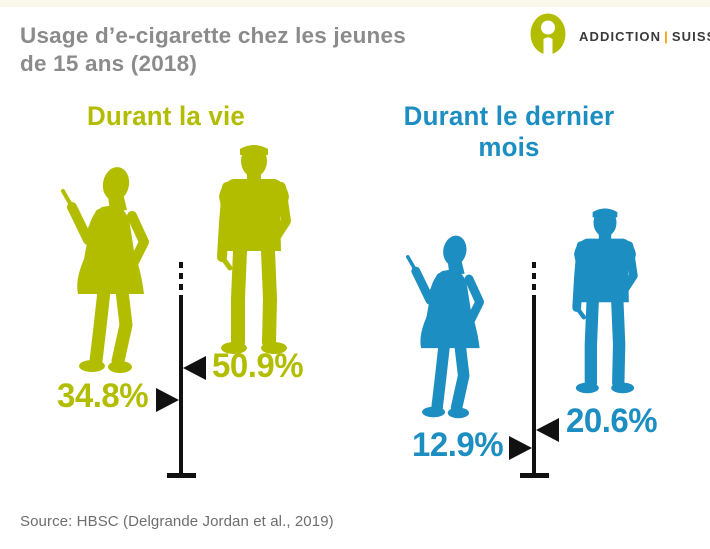 This screenshot has width=710, height=549. What do you see at coordinates (254, 248) in the screenshot?
I see `male-silhouette-icon-lifetime` at bounding box center [254, 248].